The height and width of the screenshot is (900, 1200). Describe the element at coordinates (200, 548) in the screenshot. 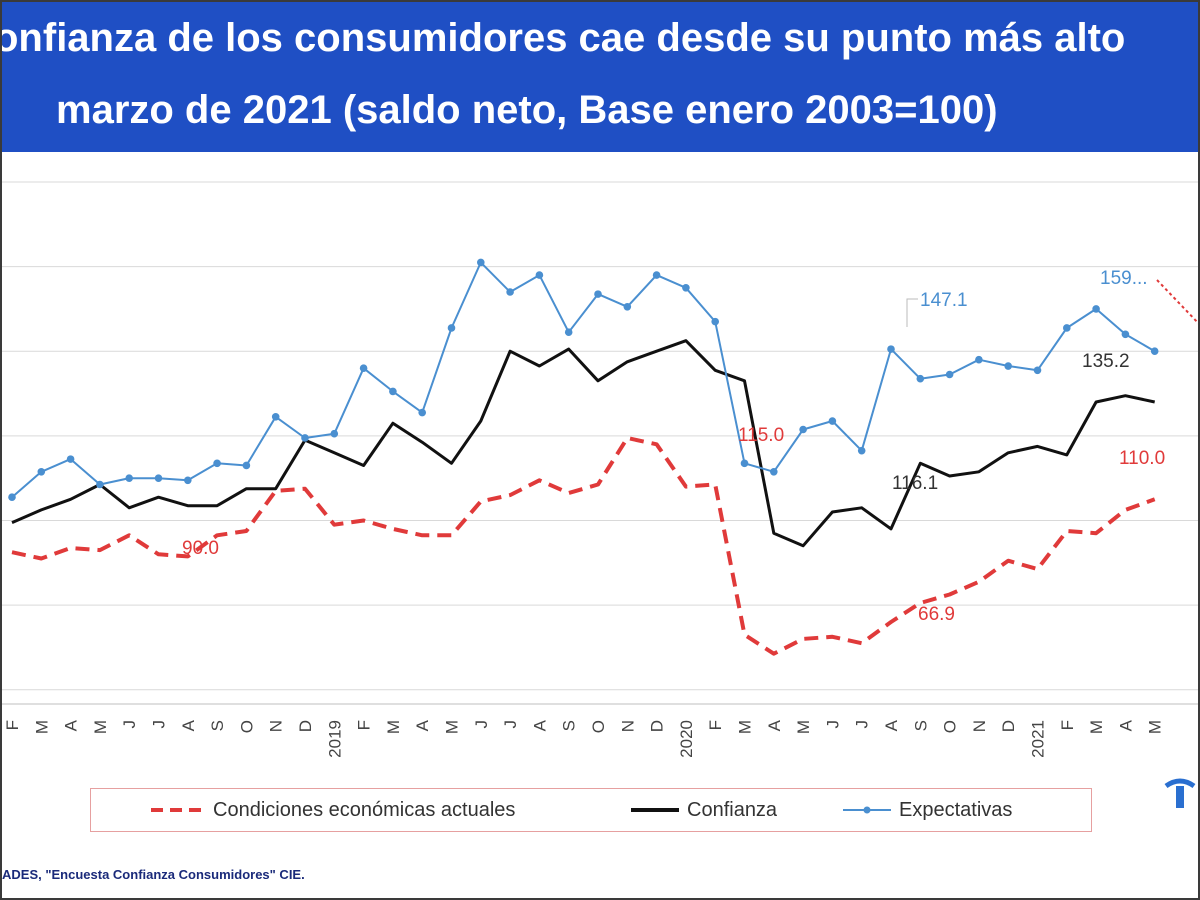

I see `data-label: 90.0` at that location.